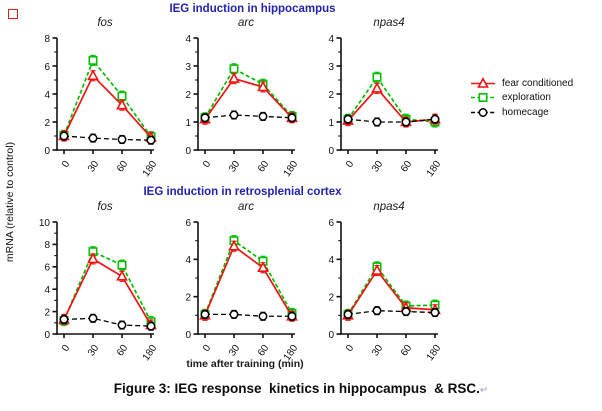 The image size is (602, 411). I want to click on chart-panel-rsc-arc: arc 0 2 4 6 0 30 60 180, so click(243, 281).